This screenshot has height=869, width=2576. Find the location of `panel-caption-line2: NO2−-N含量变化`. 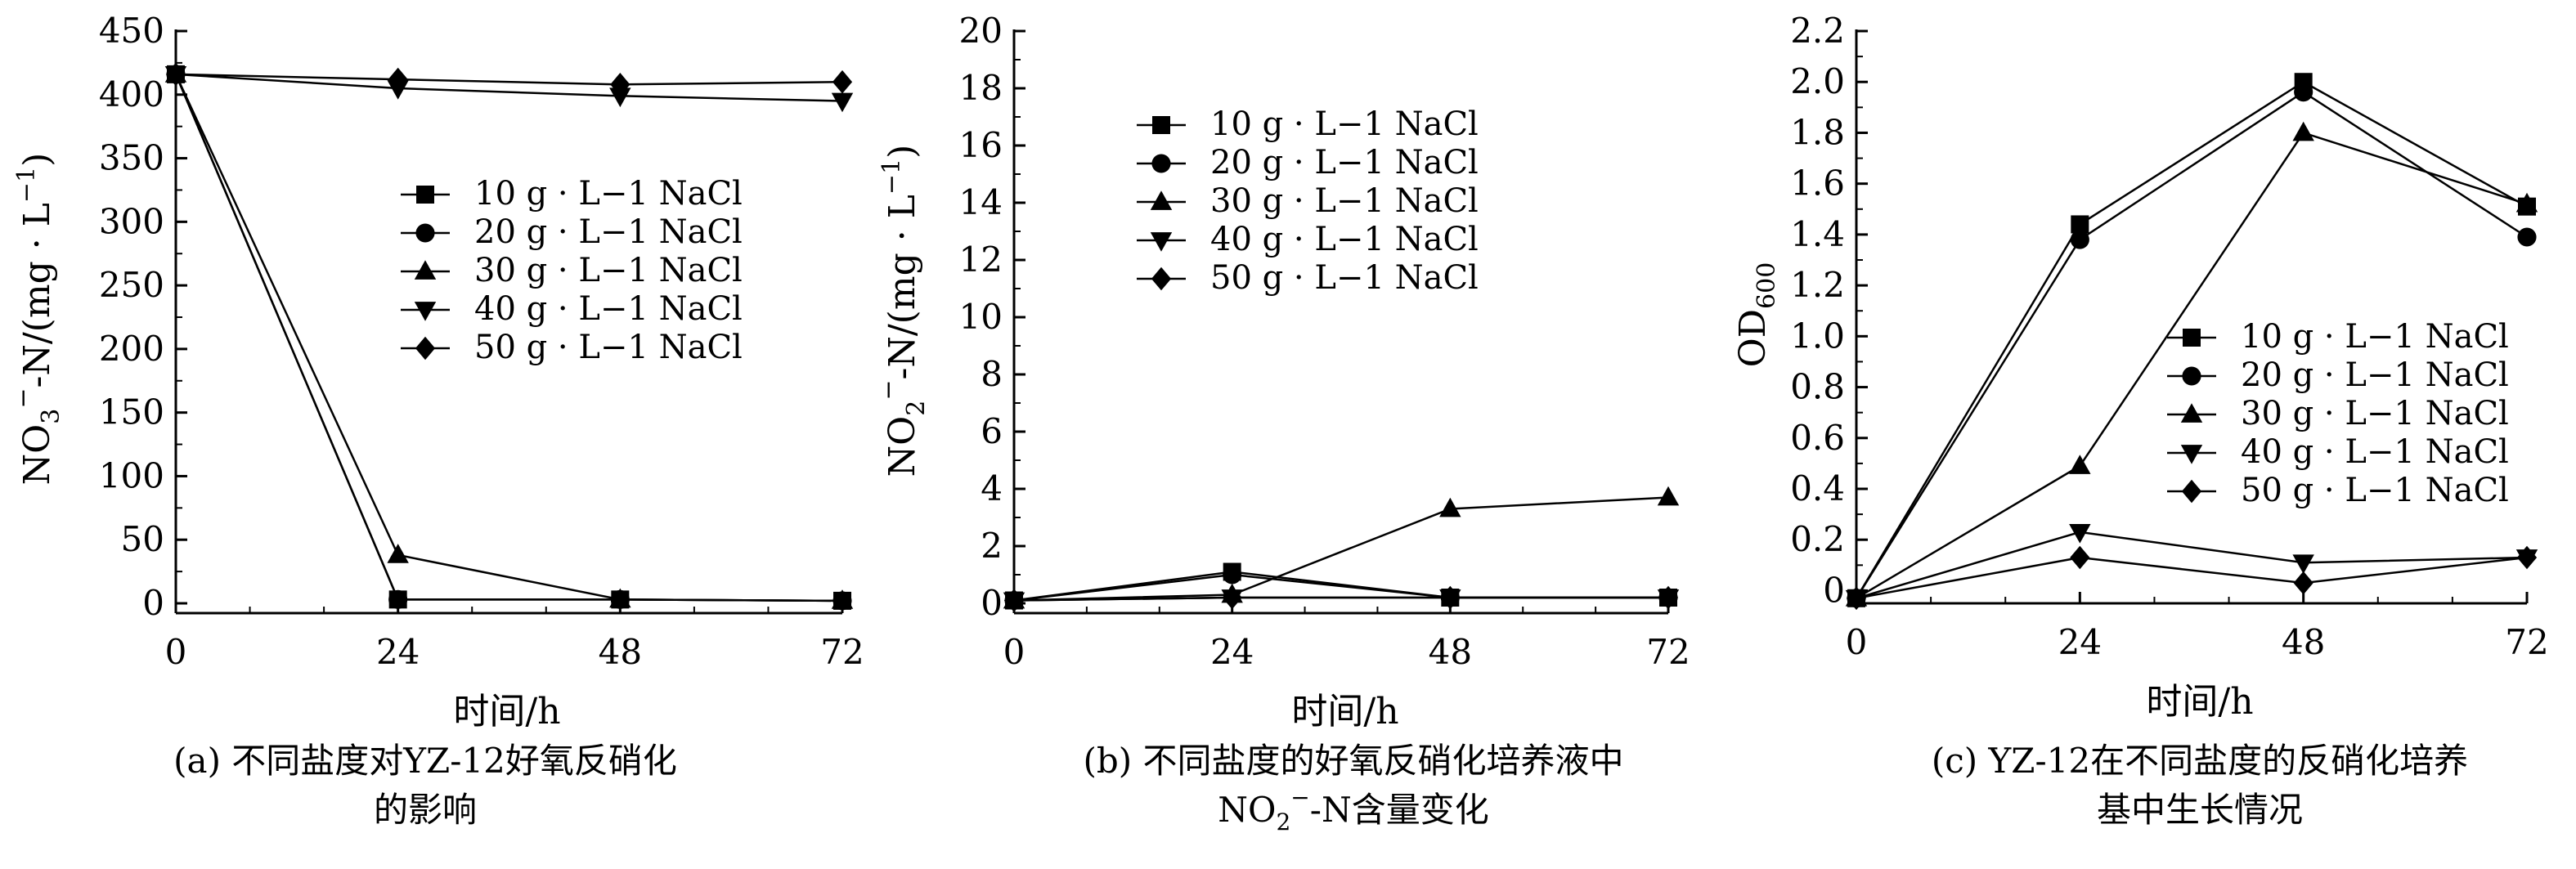

panel-caption-line2: NO2−-N含量变化 is located at coordinates (1353, 810).